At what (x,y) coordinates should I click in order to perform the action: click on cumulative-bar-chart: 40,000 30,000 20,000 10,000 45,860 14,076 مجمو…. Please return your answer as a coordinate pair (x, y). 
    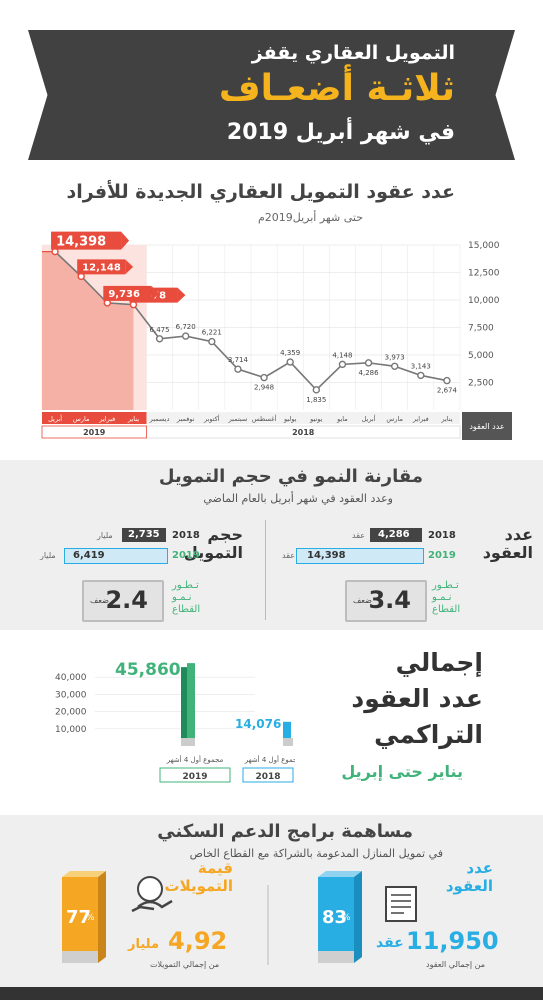
    Looking at the image, I should click on (175, 721).